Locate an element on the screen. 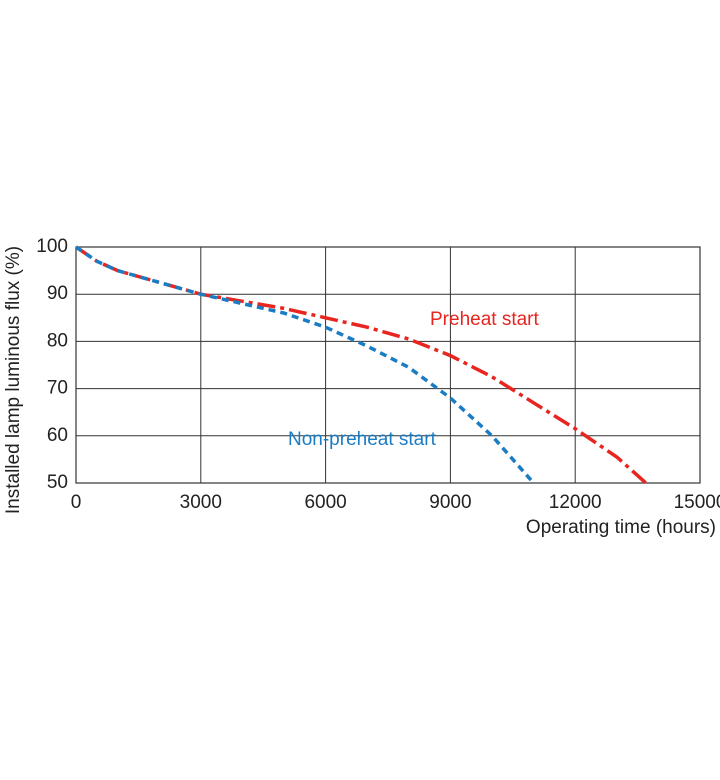  x-axis-title: Operating time (hours) is located at coordinates (621, 527).